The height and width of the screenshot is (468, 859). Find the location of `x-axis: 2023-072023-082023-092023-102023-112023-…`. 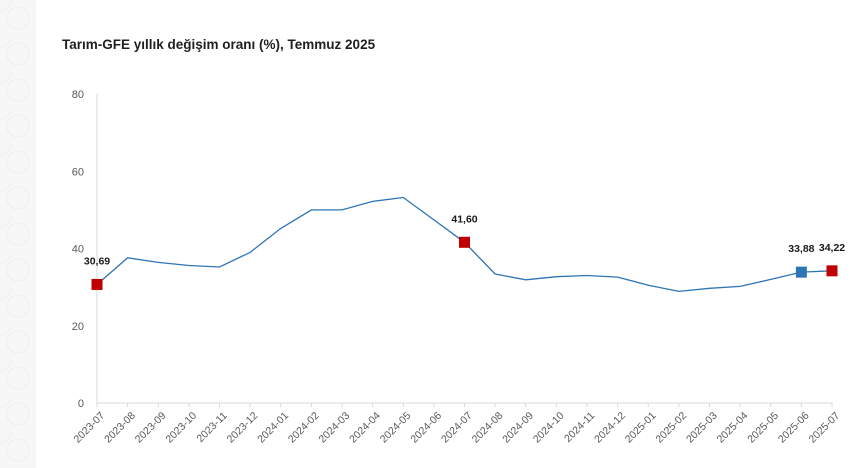

x-axis: 2023-072023-082023-092023-102023-112023-… is located at coordinates (456, 424).